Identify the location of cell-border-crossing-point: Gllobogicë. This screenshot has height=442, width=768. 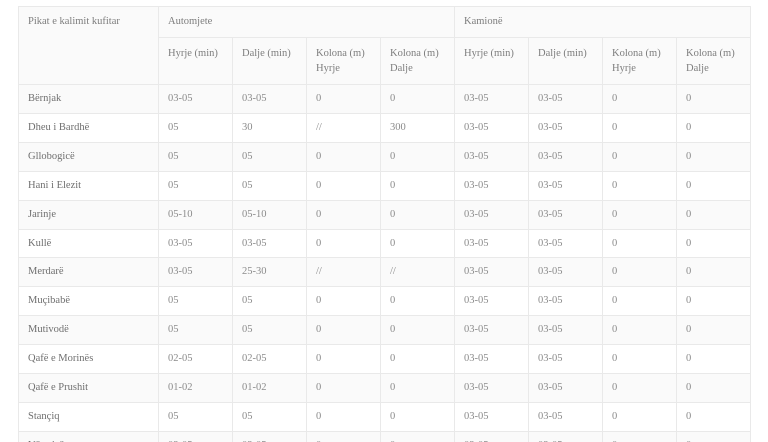
(88, 157).